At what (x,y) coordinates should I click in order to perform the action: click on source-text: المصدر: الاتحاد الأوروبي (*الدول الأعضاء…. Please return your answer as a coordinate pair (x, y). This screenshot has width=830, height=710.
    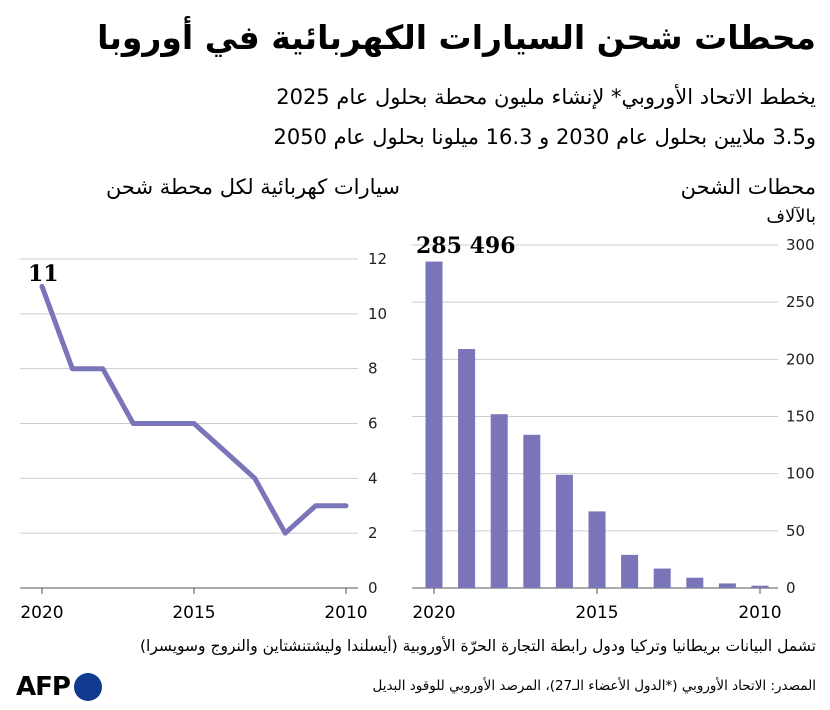
    Looking at the image, I should click on (594, 686).